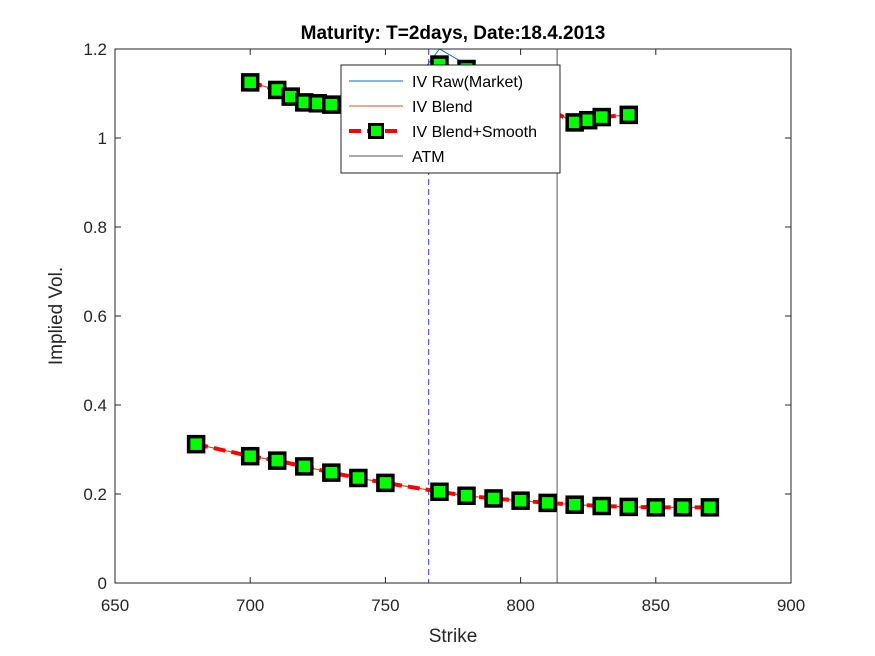 Image resolution: width=875 pixels, height=656 pixels. I want to click on y-tick-label: 0, so click(102, 583).